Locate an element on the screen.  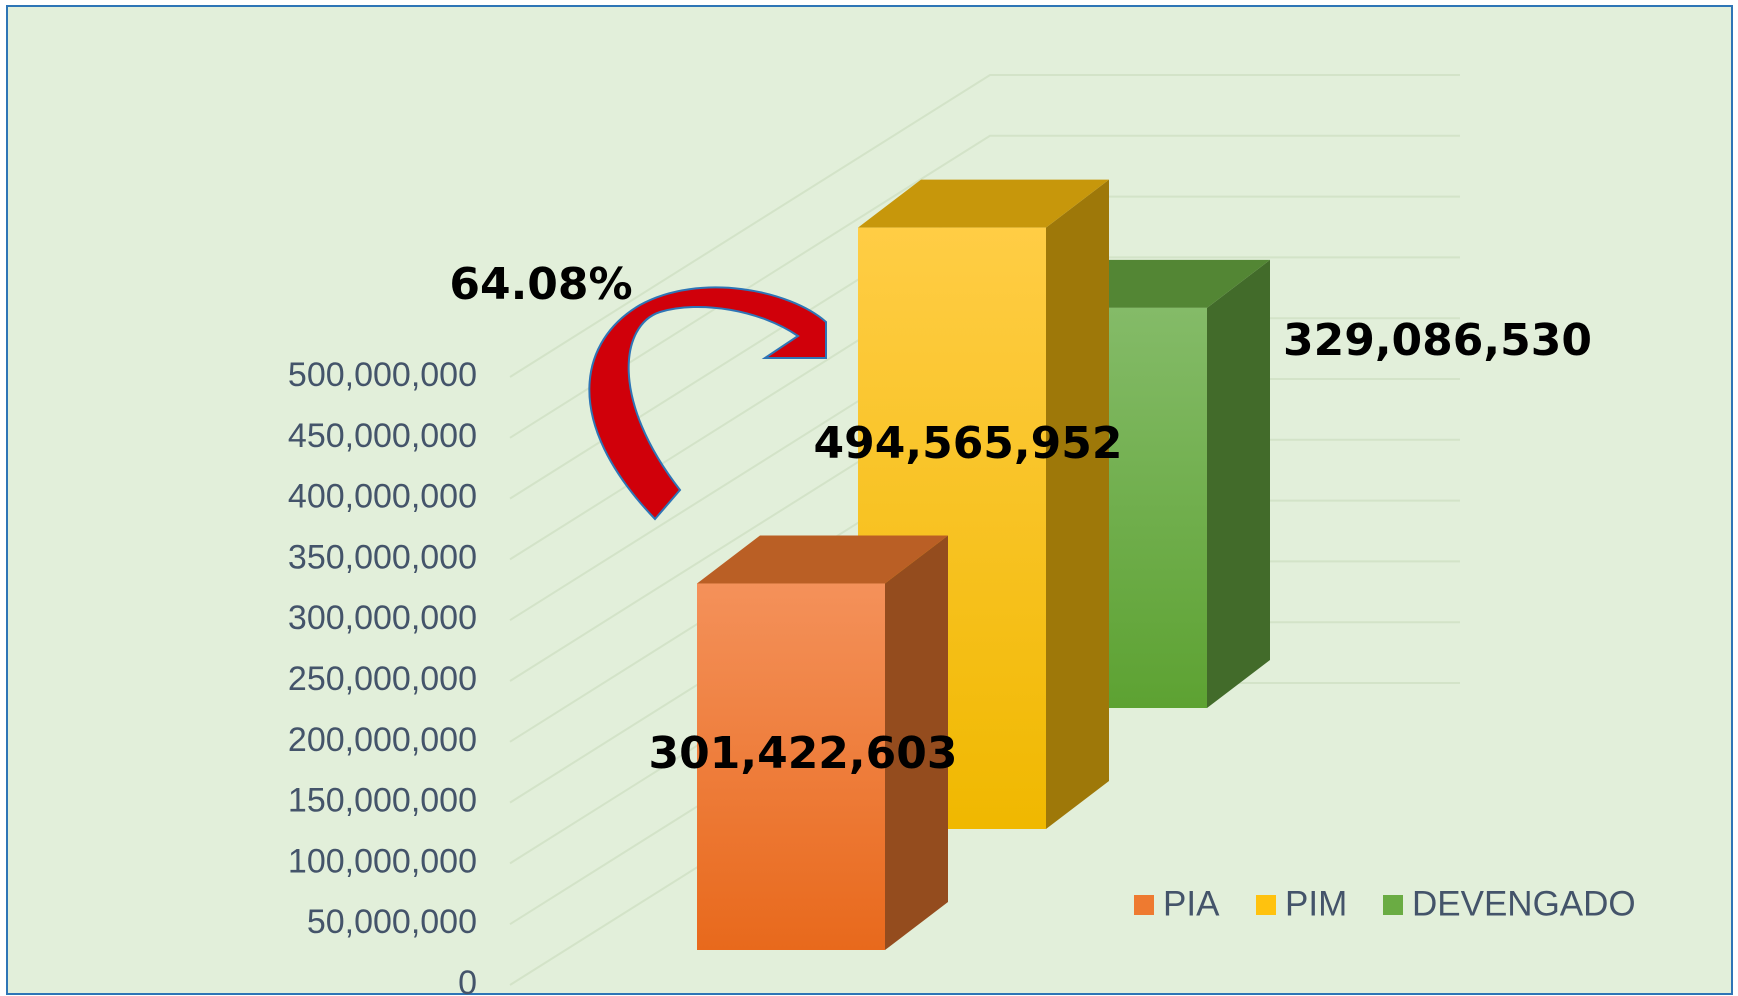
y-tick-label: 50,000,000 is located at coordinates (392, 922).